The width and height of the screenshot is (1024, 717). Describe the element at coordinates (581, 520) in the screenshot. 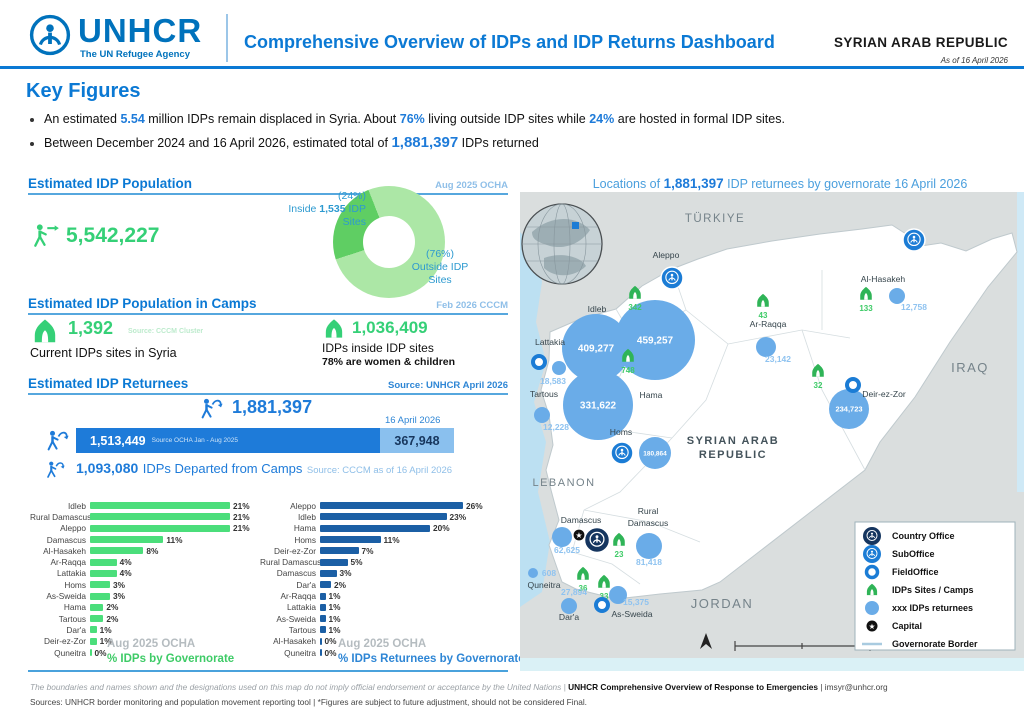

I see `map-label-damascus: Damascus` at that location.